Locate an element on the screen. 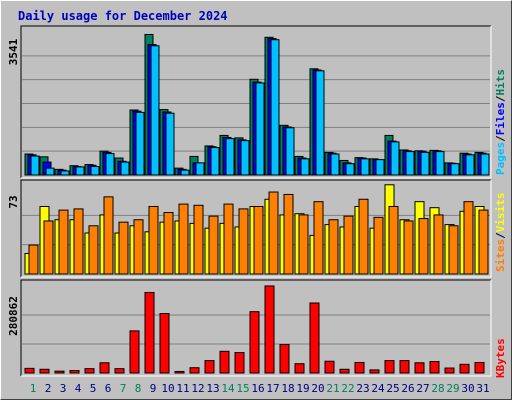 The width and height of the screenshot is (512, 400). day-label-21: 21 is located at coordinates (332, 388).